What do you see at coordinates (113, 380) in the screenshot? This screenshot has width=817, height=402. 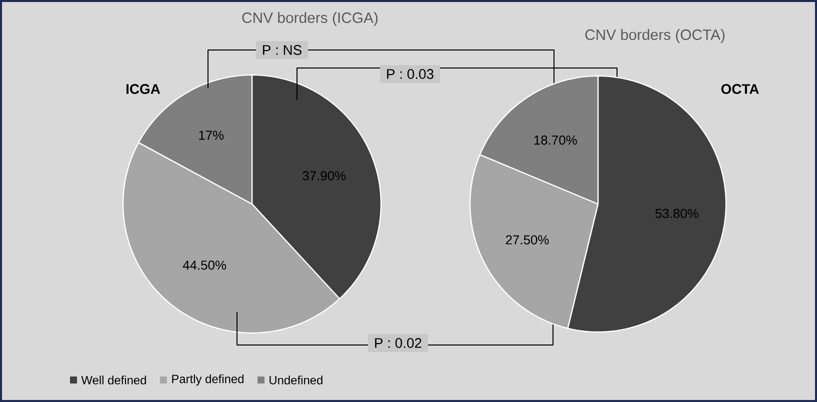 I see `legend-label: Well defined` at bounding box center [113, 380].